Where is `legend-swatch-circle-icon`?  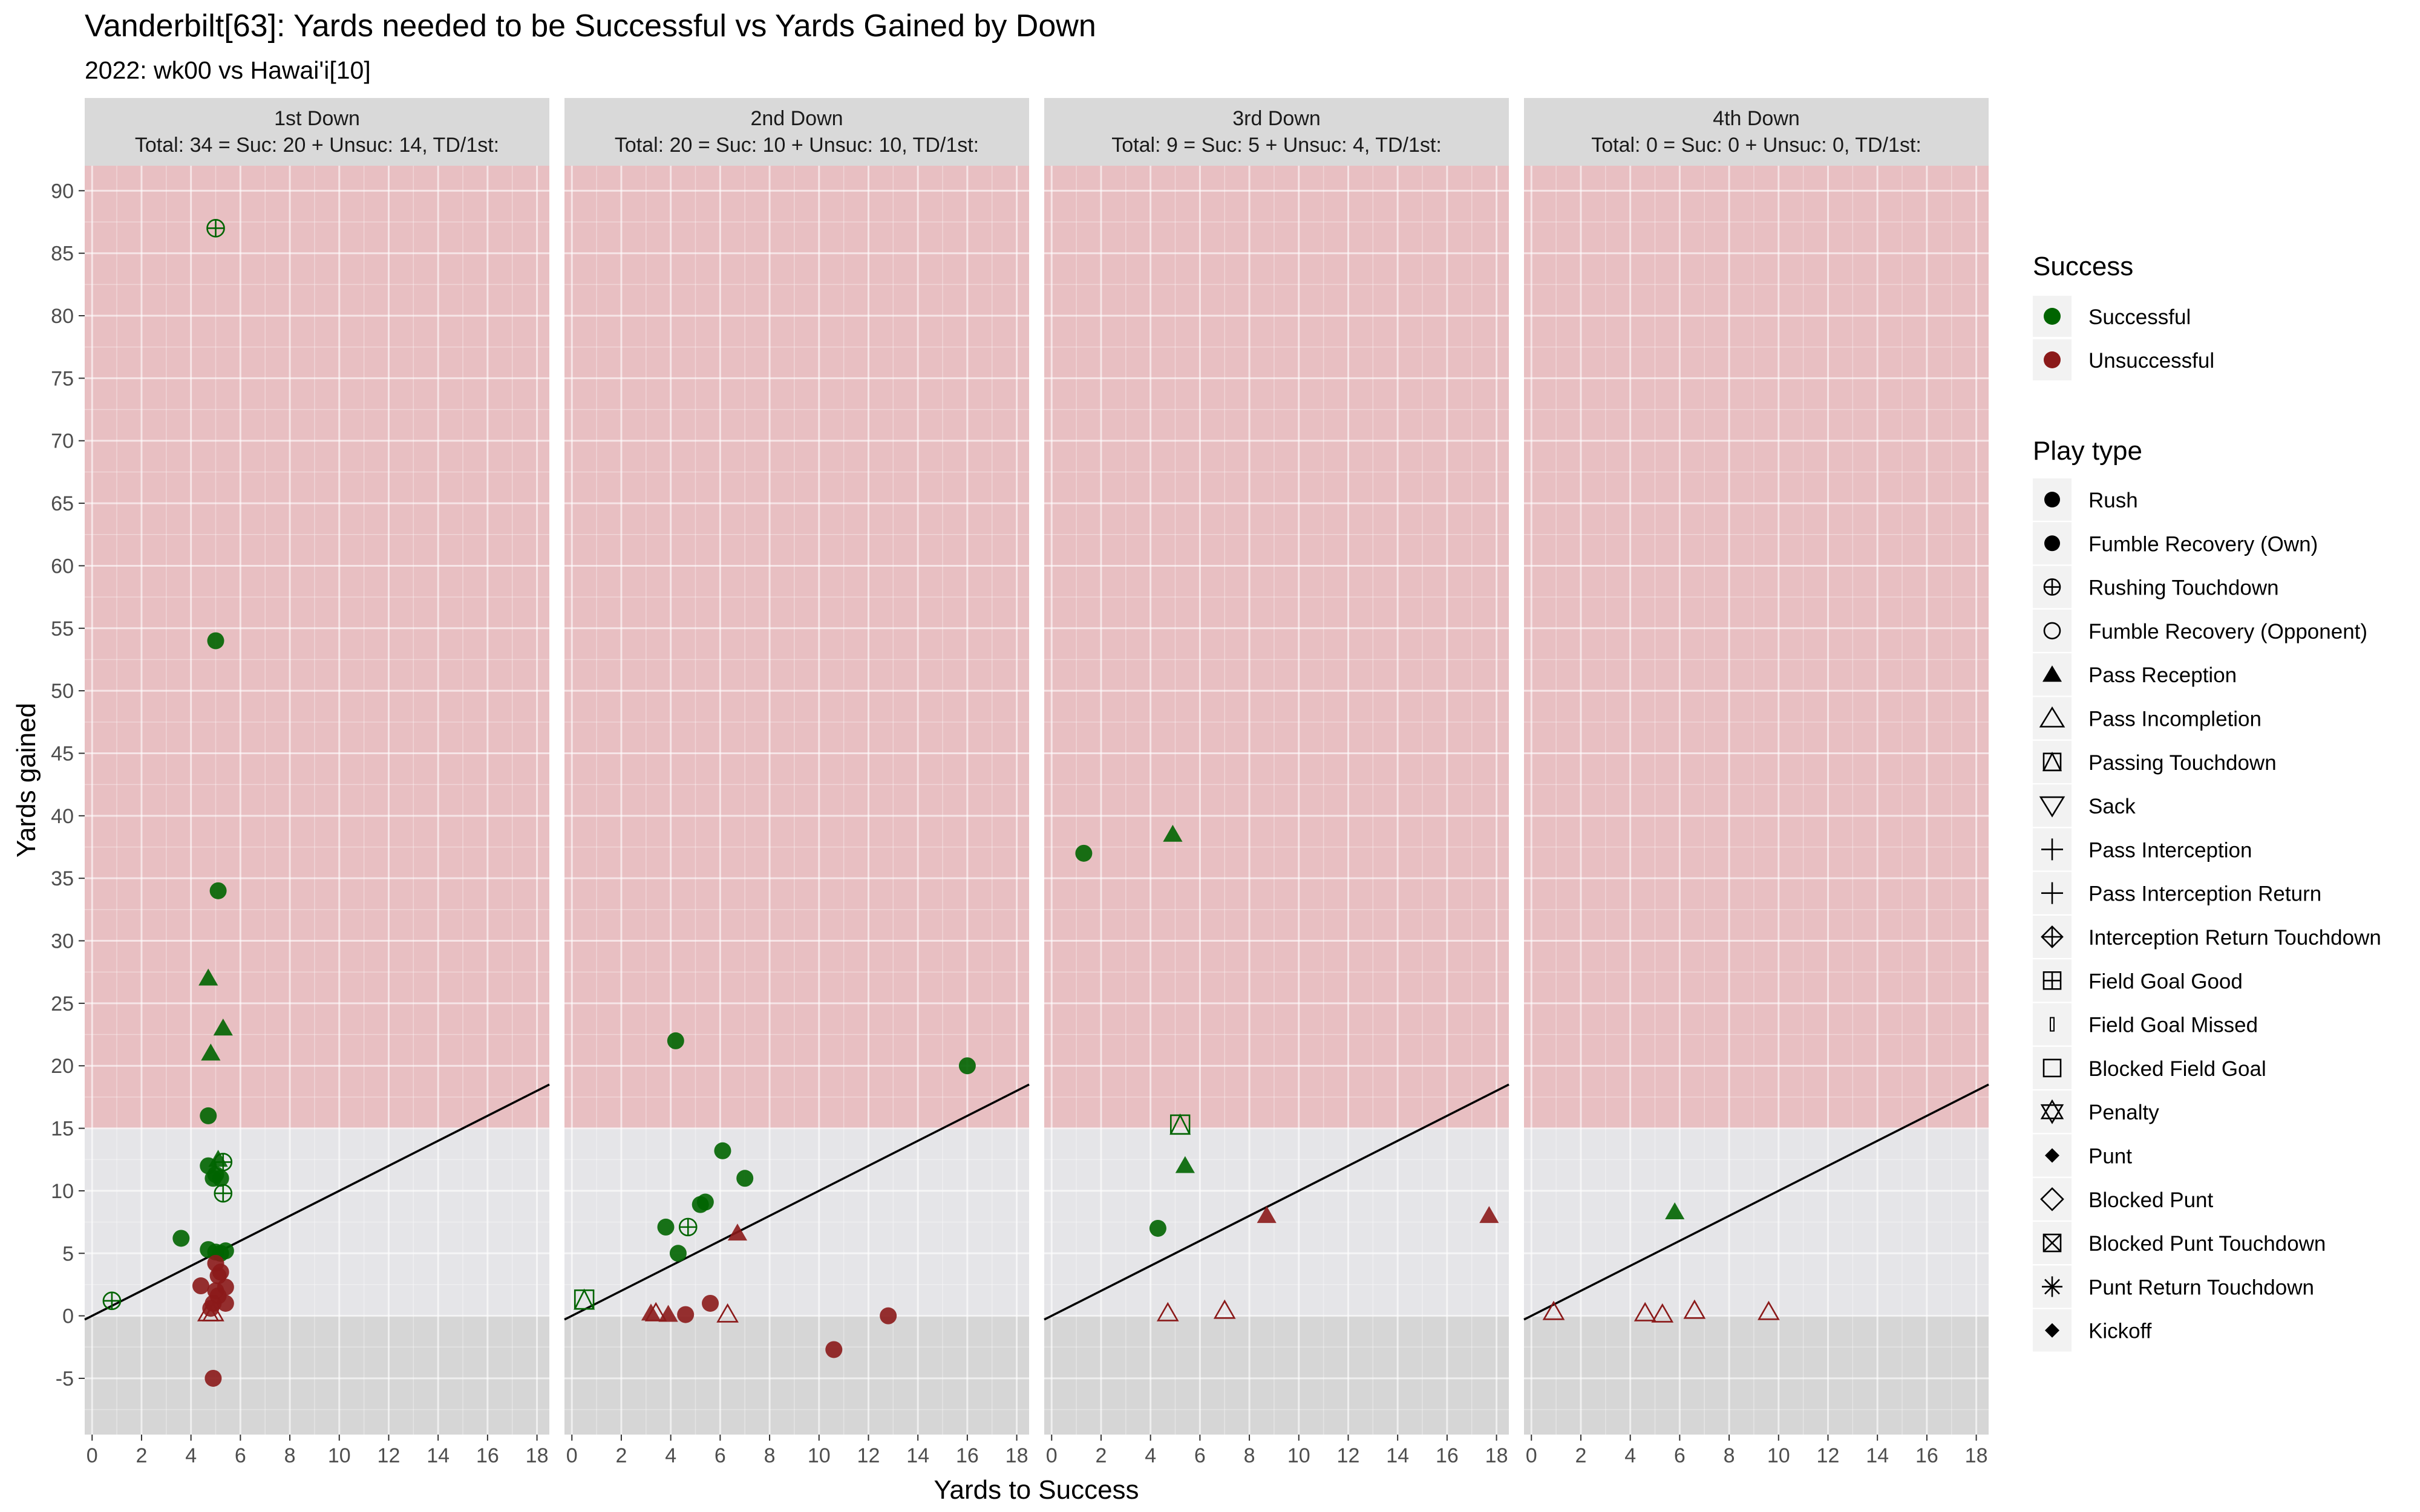
legend-swatch-circle-icon is located at coordinates (2052, 316).